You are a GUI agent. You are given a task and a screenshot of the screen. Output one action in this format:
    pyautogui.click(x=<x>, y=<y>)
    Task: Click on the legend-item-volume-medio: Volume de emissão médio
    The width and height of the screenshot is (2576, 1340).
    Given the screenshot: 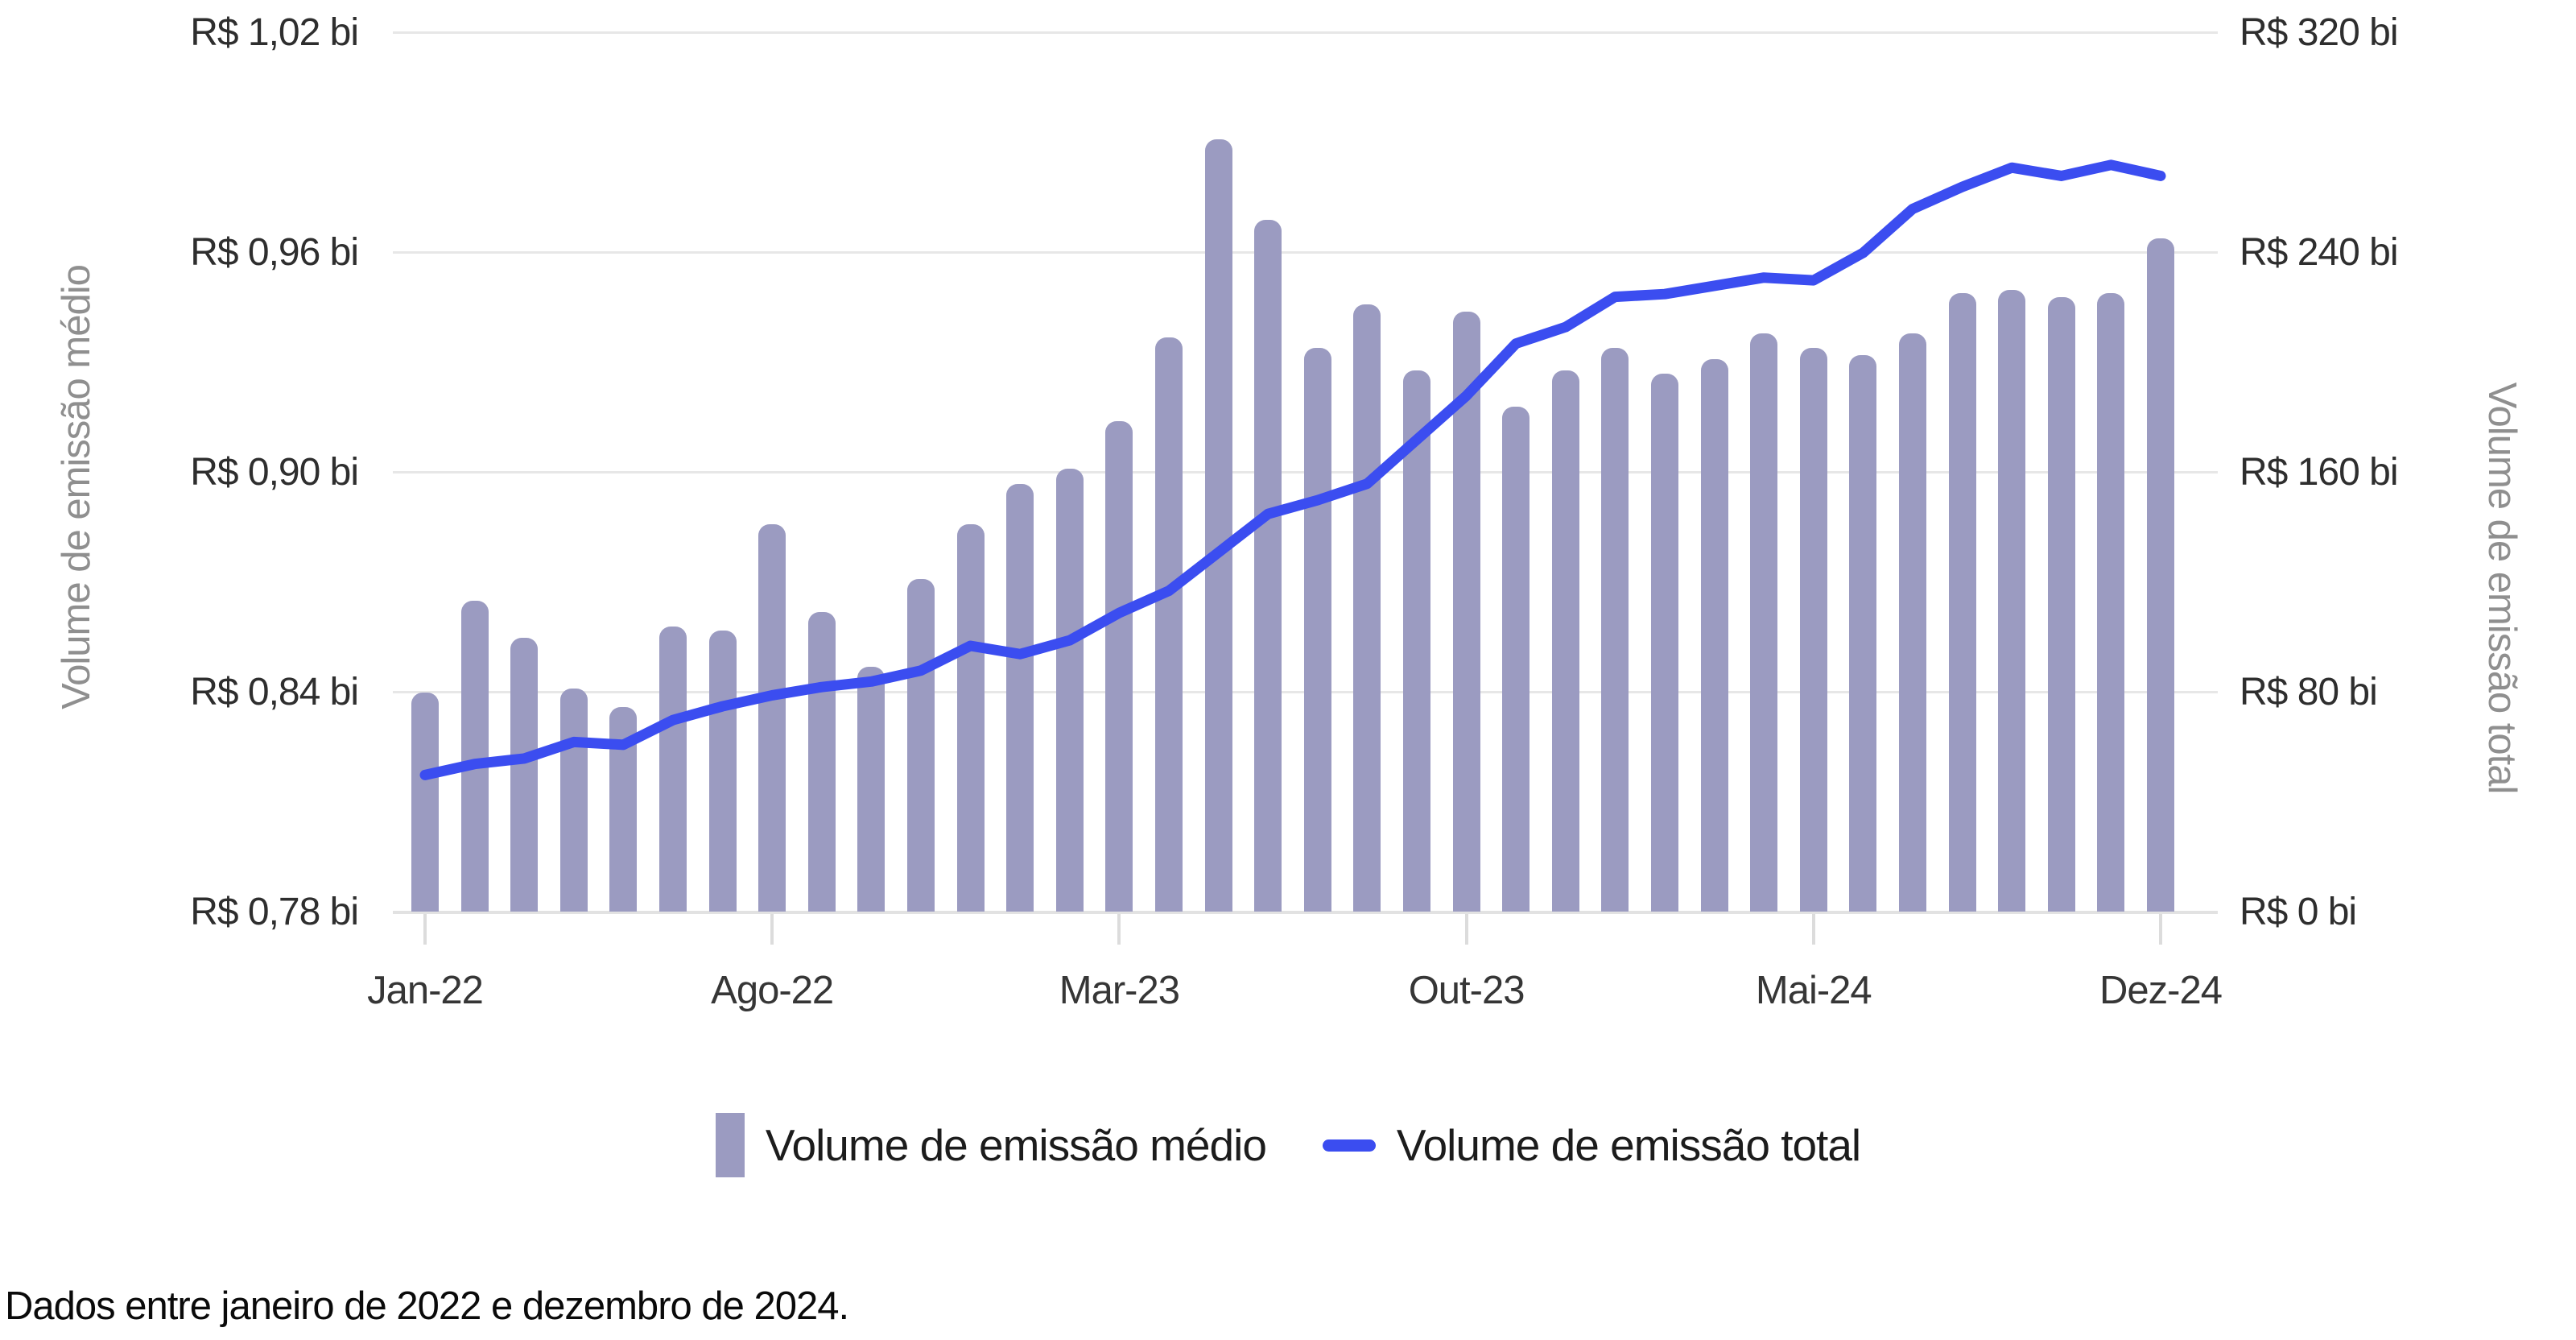 What is the action you would take?
    pyautogui.click(x=991, y=1145)
    